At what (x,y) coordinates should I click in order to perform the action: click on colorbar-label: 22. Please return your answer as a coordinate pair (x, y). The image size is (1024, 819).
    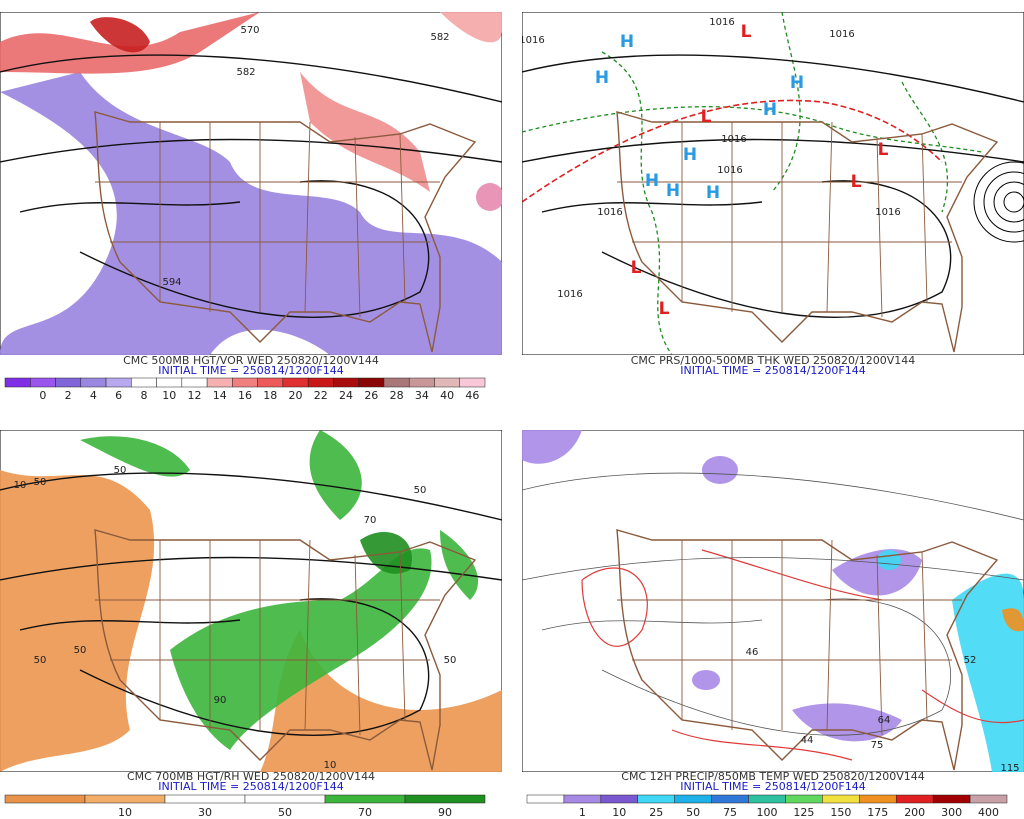
    Looking at the image, I should click on (321, 395).